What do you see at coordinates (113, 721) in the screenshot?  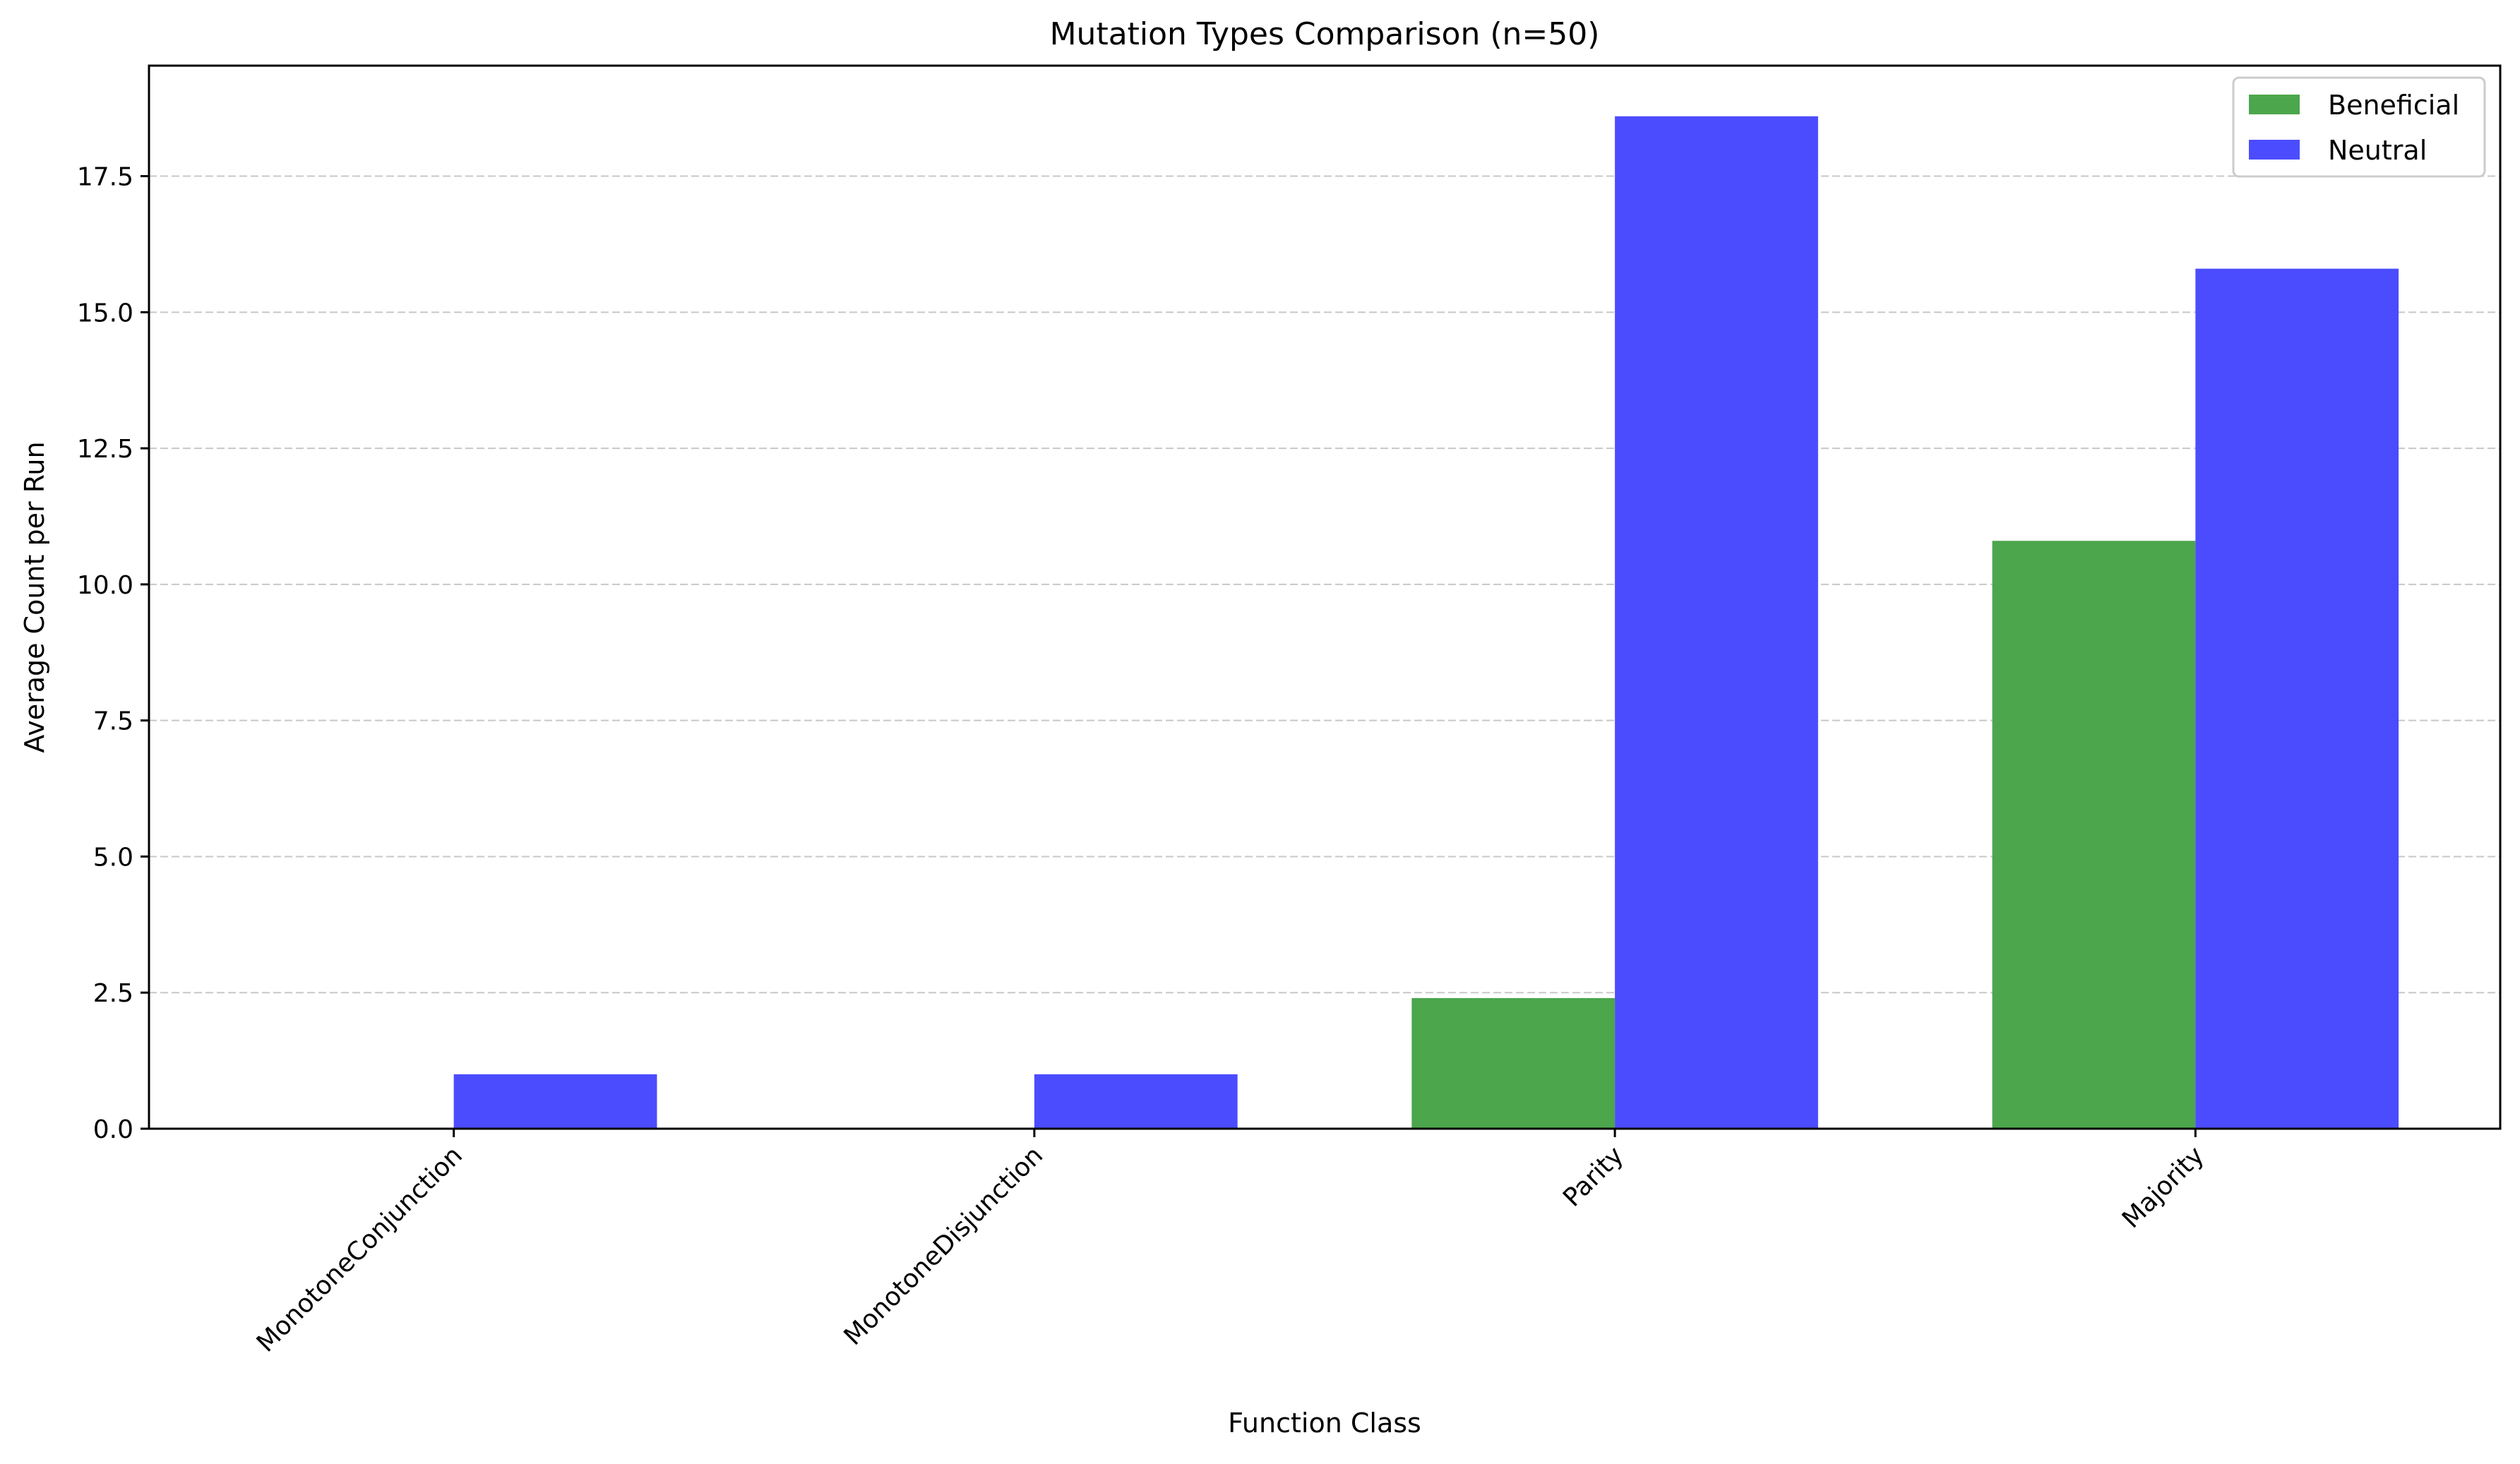 I see `y-tick-label: 7.5` at bounding box center [113, 721].